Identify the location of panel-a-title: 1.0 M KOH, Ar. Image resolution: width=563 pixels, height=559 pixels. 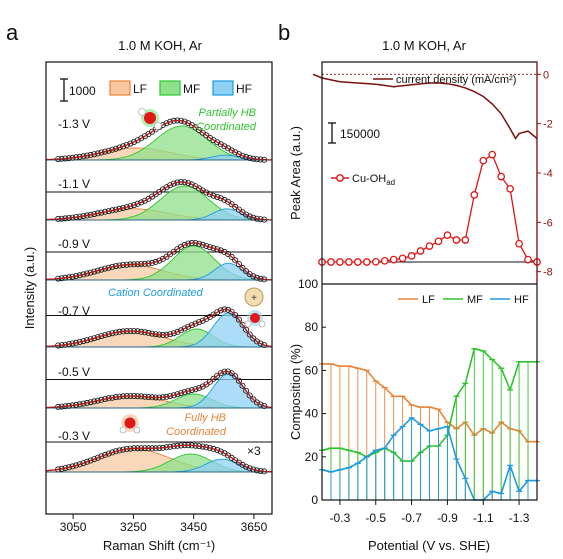
(160, 45).